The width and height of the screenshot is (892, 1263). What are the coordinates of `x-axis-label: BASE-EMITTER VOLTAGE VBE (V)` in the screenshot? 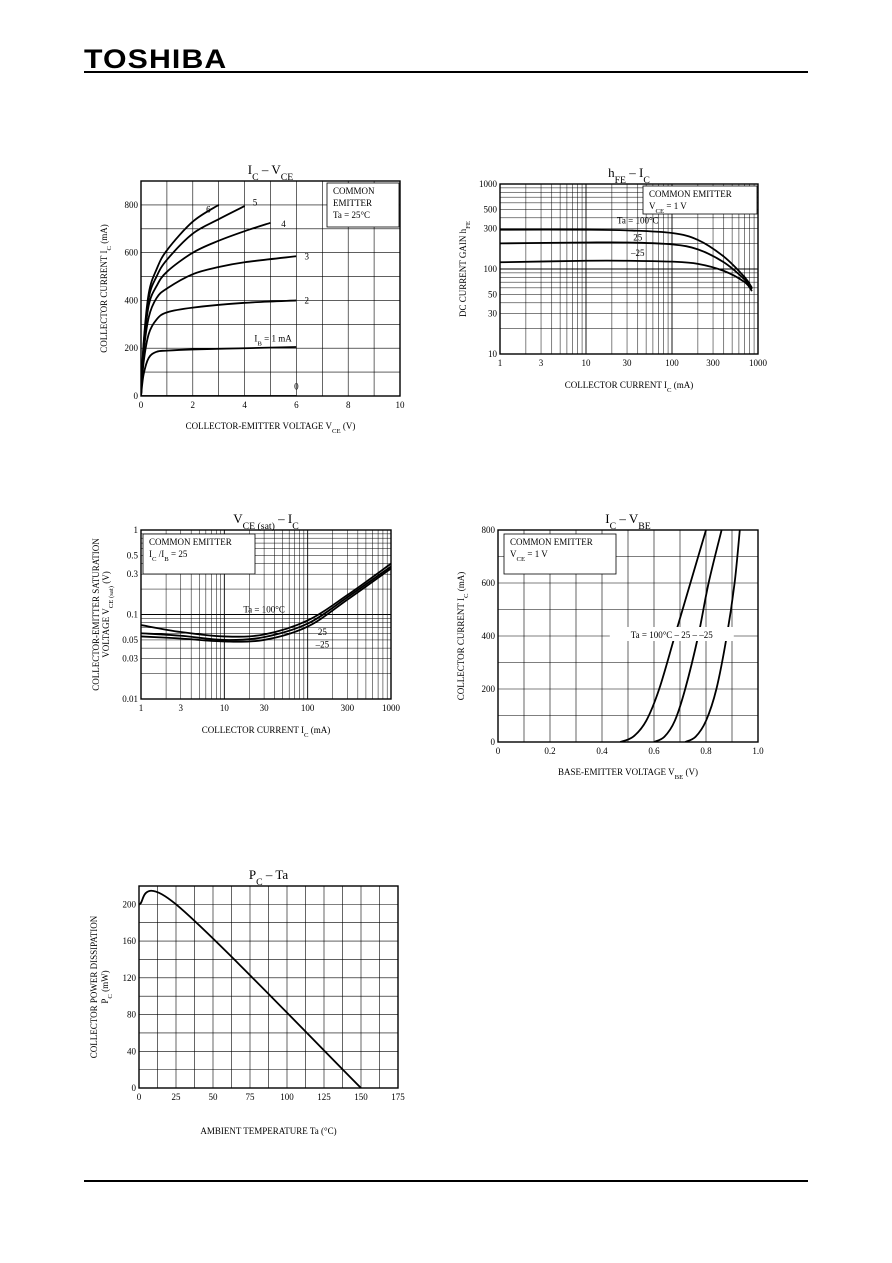 It's located at (628, 774).